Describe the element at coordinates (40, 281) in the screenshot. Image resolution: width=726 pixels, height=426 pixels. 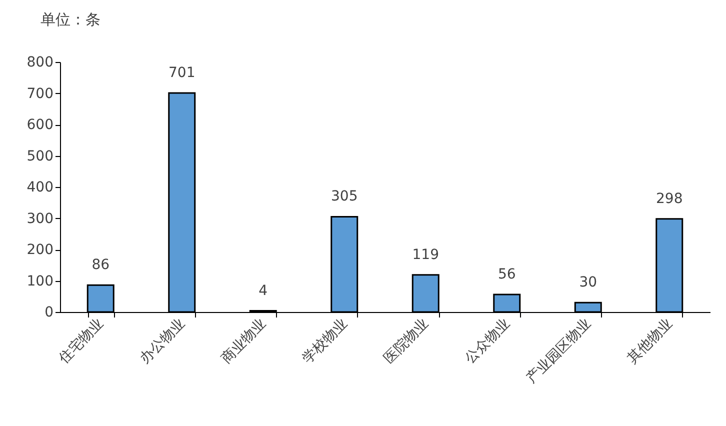
I see `y-tick-label: 100` at that location.